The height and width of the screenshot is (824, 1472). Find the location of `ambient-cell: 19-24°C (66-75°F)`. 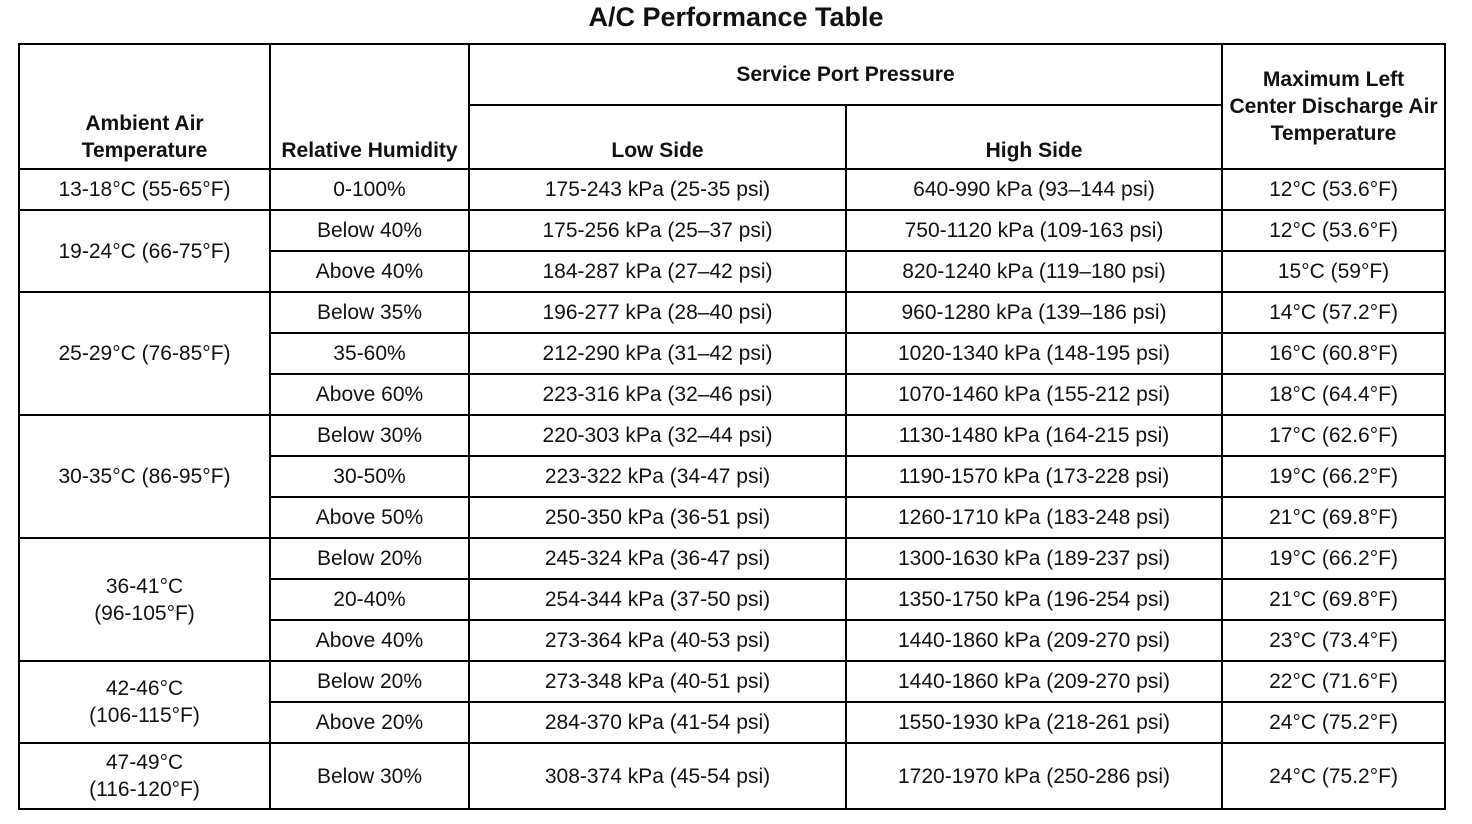

ambient-cell: 19-24°C (66-75°F) is located at coordinates (144, 251).